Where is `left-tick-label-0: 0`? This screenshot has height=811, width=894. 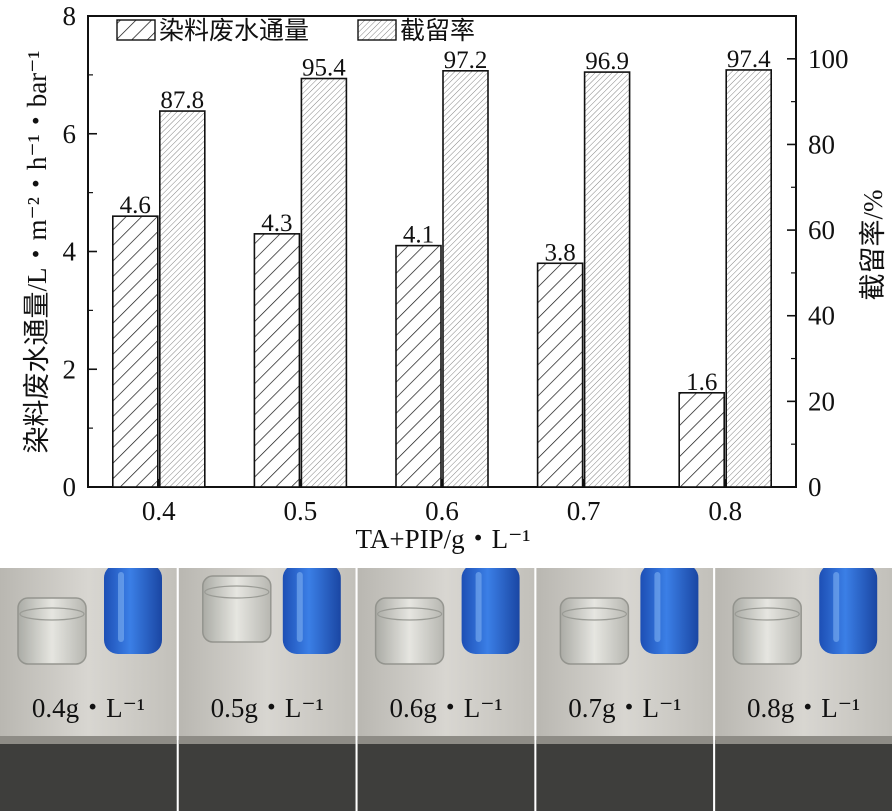
left-tick-label-0: 0 is located at coordinates (70, 487).